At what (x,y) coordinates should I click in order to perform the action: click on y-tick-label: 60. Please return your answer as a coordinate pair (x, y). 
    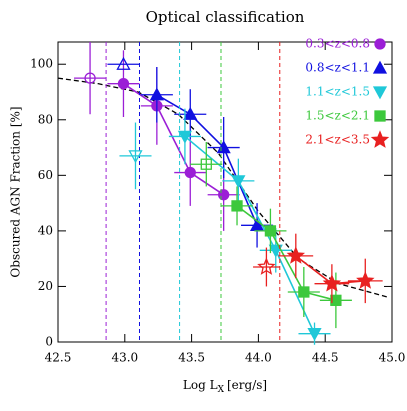
    Looking at the image, I should click on (45, 175).